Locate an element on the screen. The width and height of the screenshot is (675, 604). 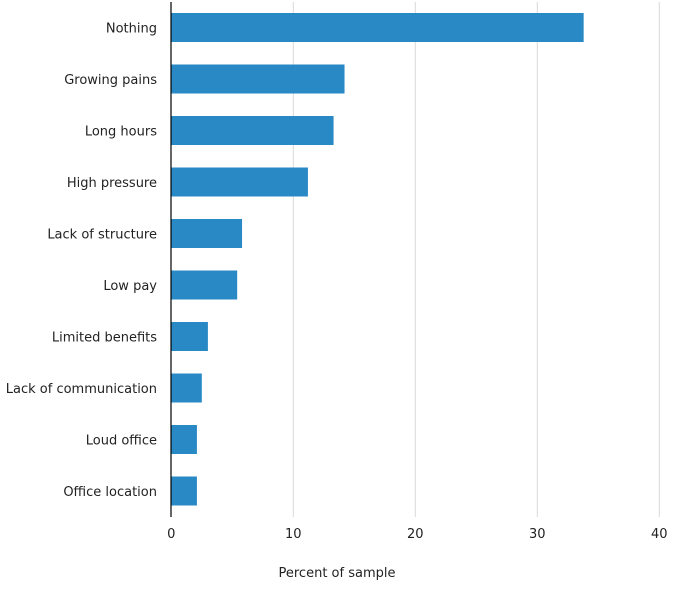
y-category-label: Lack of communication is located at coordinates (81, 389).